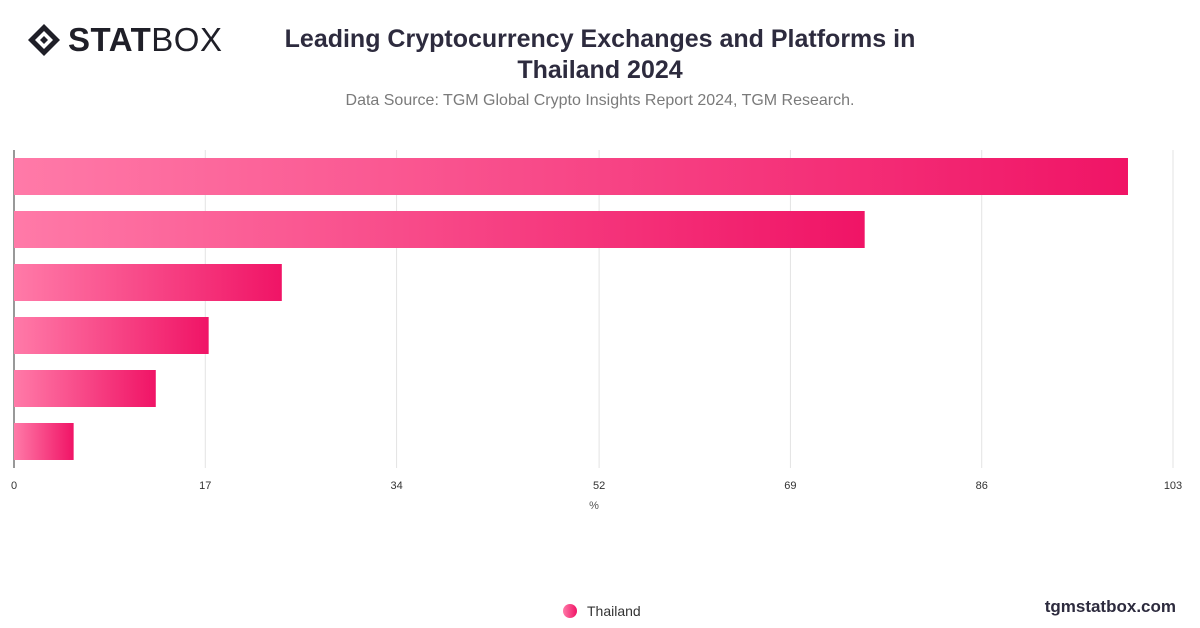 This screenshot has height=628, width=1200. I want to click on footer-site-link: tgmstatbox.com, so click(1110, 606).